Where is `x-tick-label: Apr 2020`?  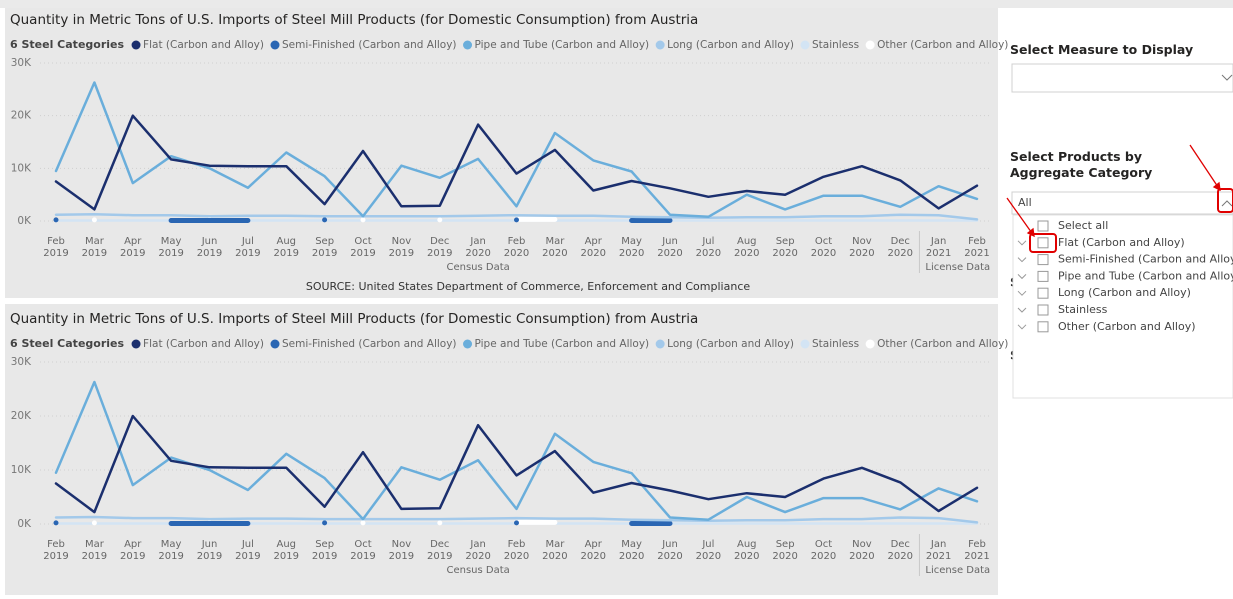 x-tick-label: Apr 2020 is located at coordinates (593, 247).